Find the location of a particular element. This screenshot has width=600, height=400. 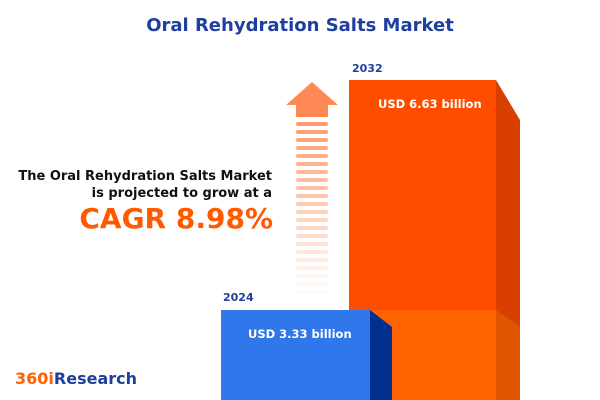

value-label-2032: USD 6.63 billion is located at coordinates (430, 104).